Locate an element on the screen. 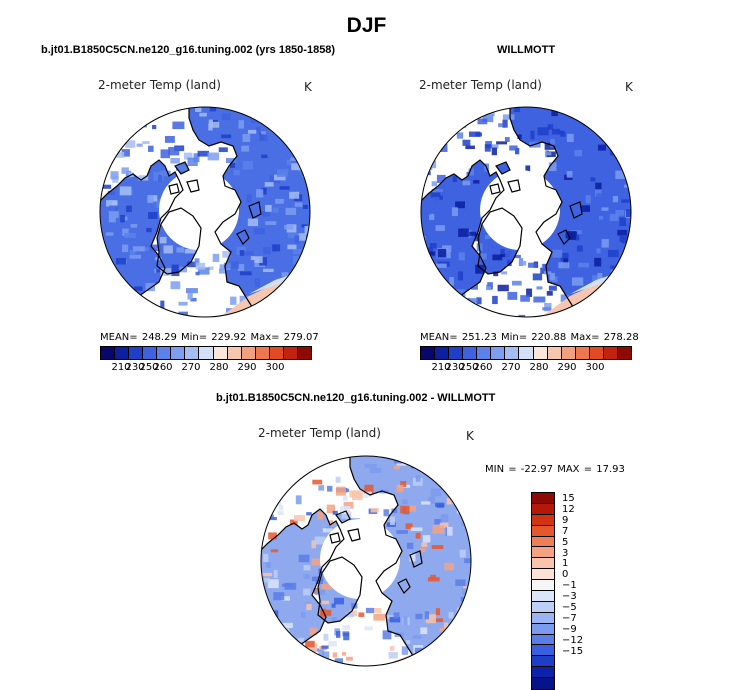  panel3-stats: MIN = -22.97 MAX = 17.93 is located at coordinates (555, 469).